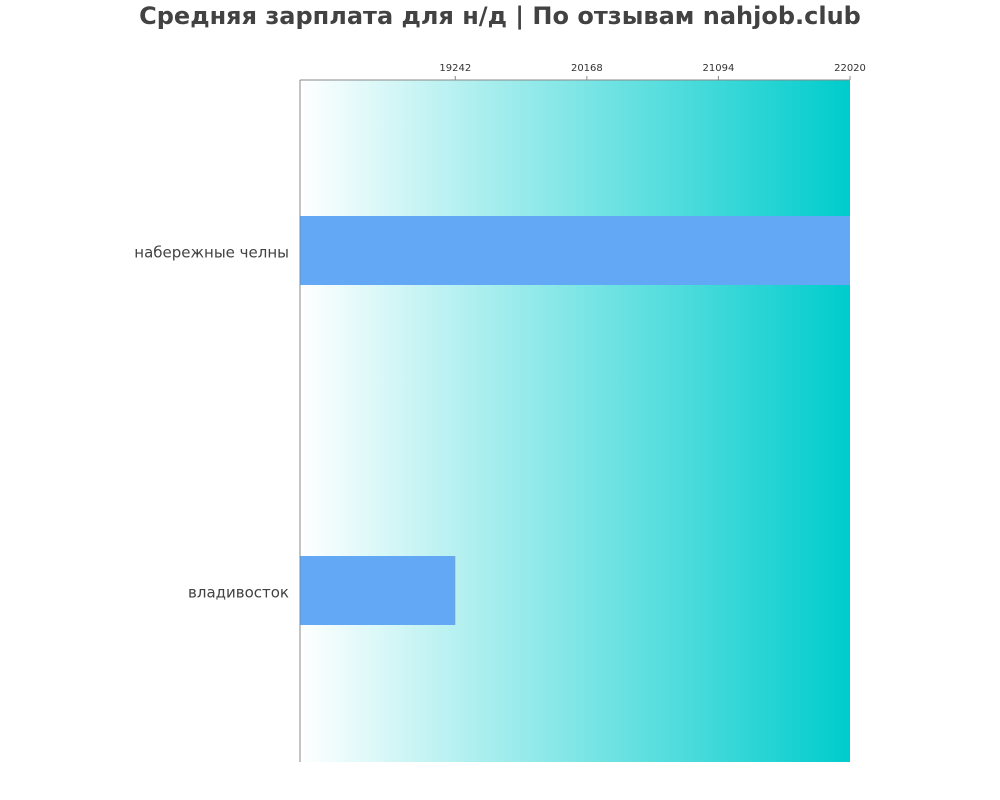 The width and height of the screenshot is (1000, 800). What do you see at coordinates (719, 68) in the screenshot?
I see `x-tick-label: 21094` at bounding box center [719, 68].